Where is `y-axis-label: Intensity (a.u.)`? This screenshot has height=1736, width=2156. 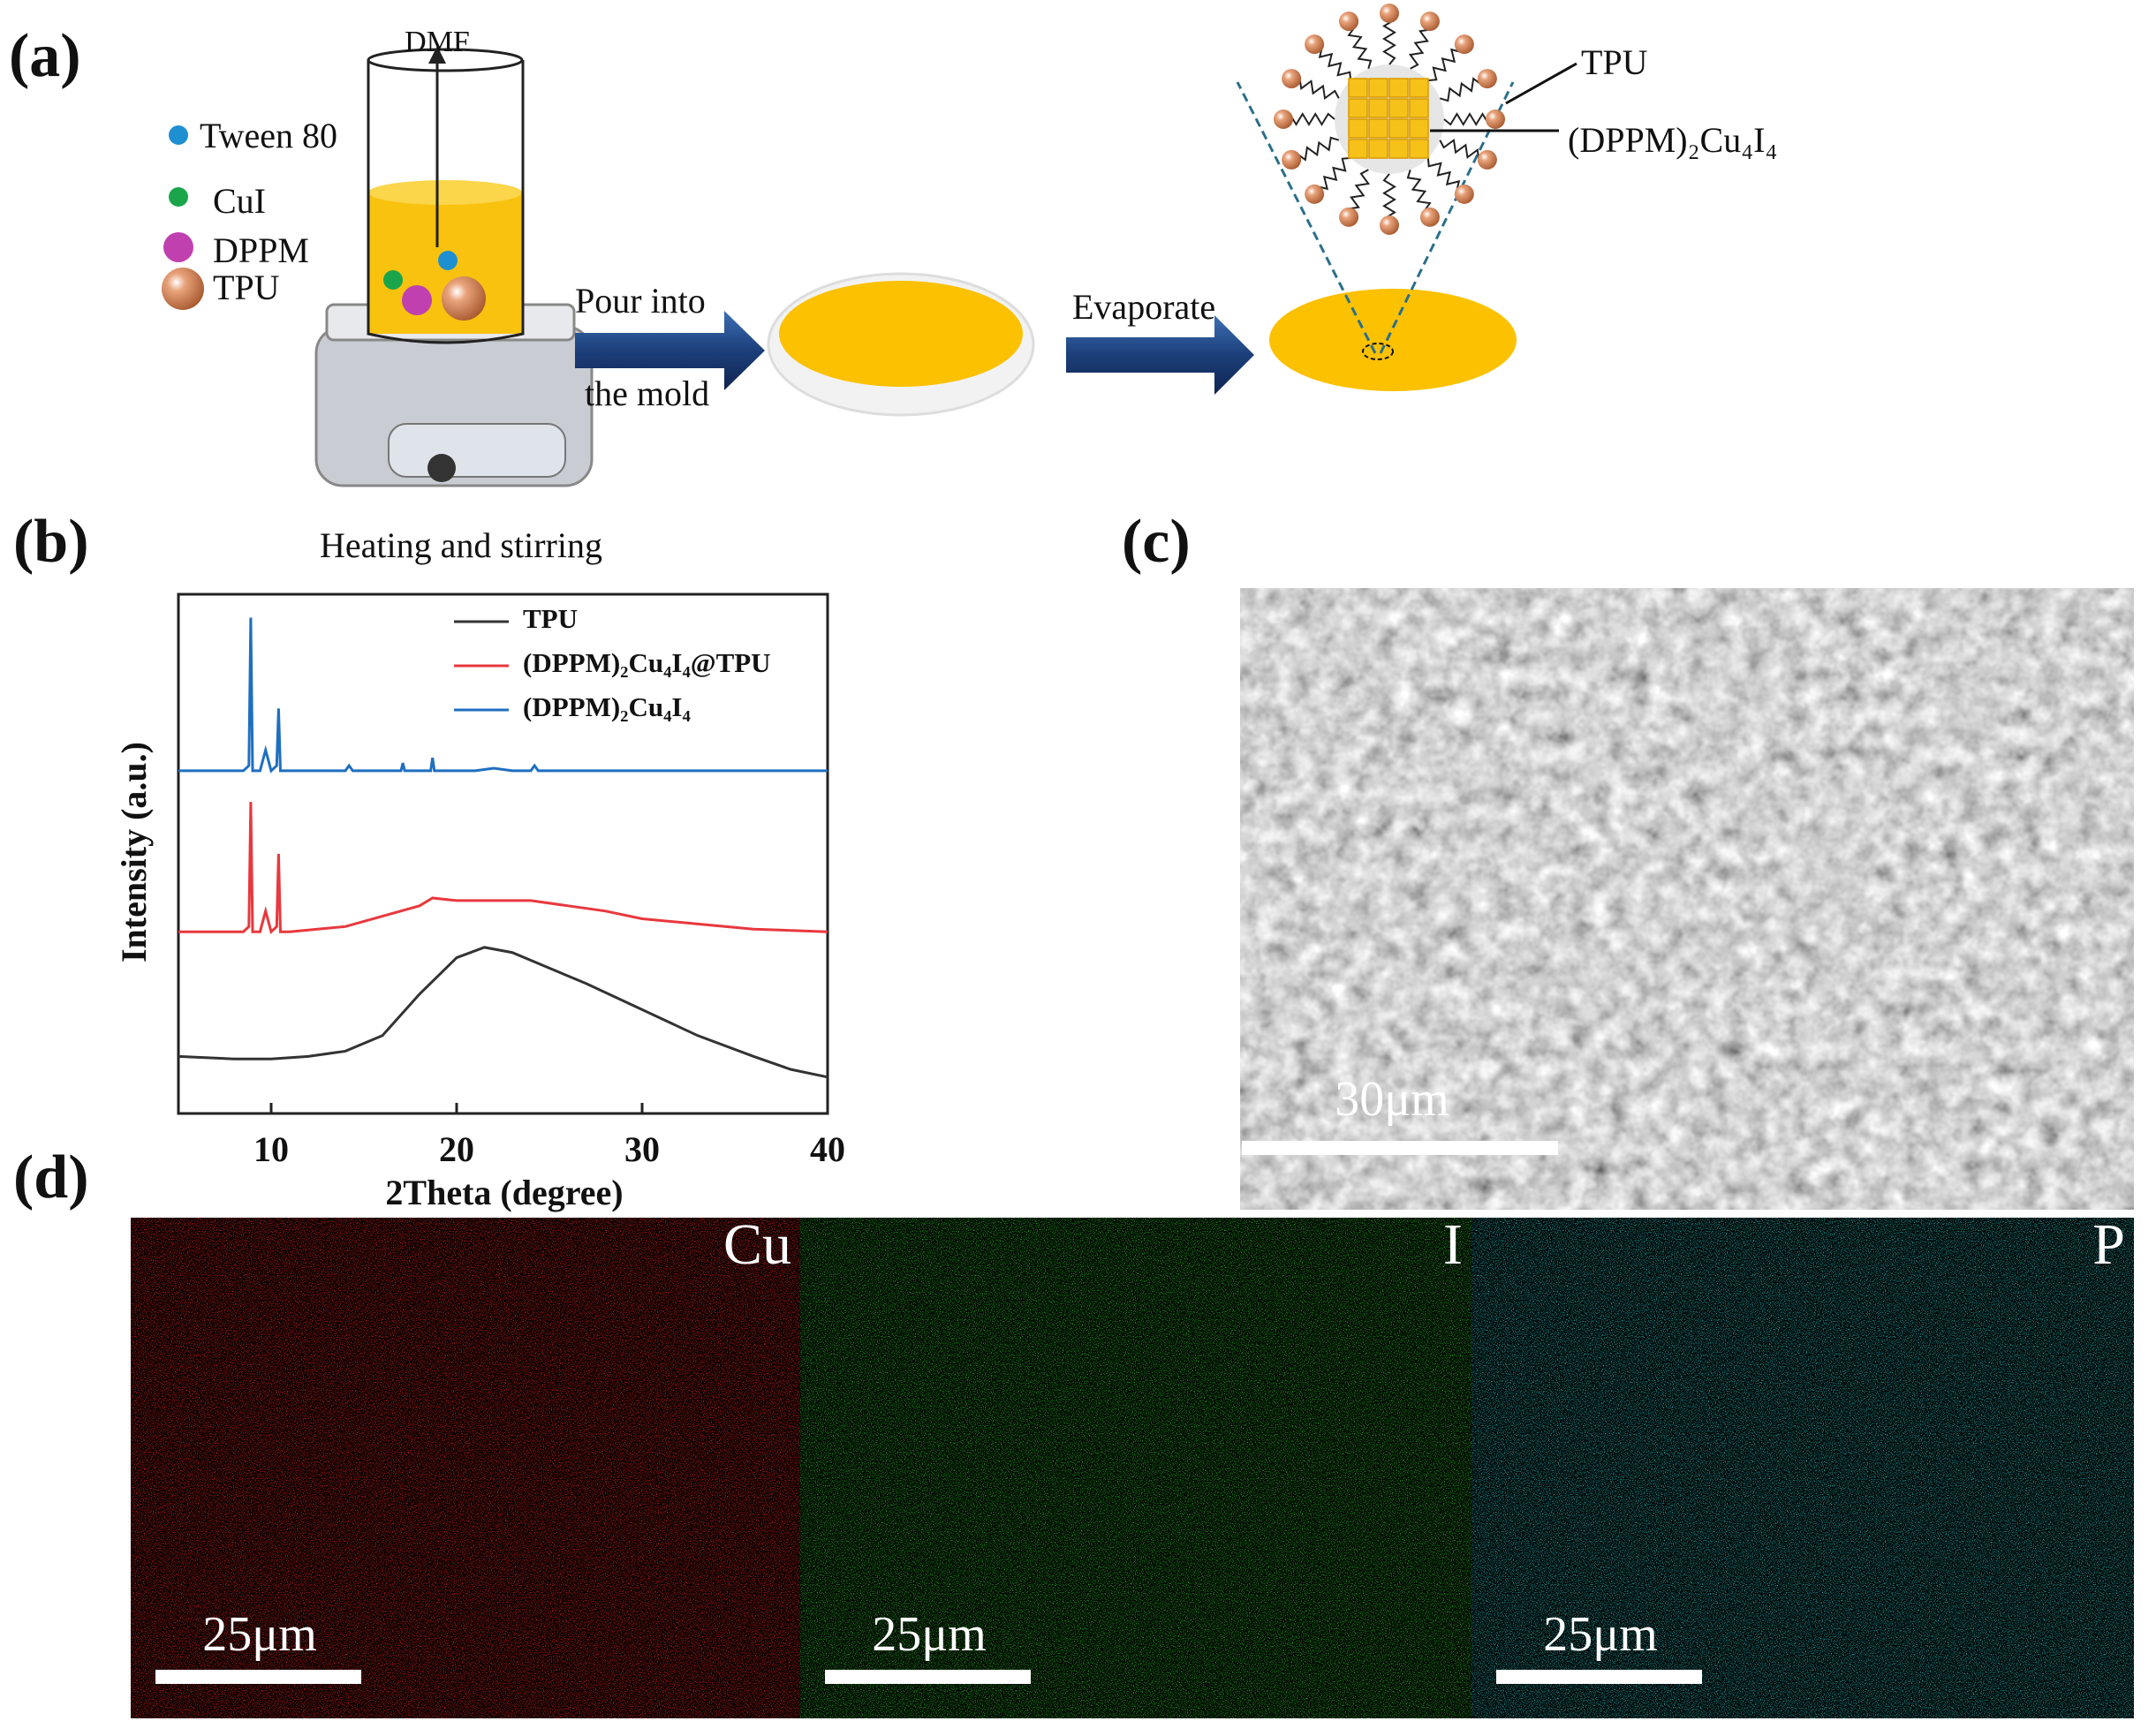 y-axis-label: Intensity (a.u.) is located at coordinates (134, 852).